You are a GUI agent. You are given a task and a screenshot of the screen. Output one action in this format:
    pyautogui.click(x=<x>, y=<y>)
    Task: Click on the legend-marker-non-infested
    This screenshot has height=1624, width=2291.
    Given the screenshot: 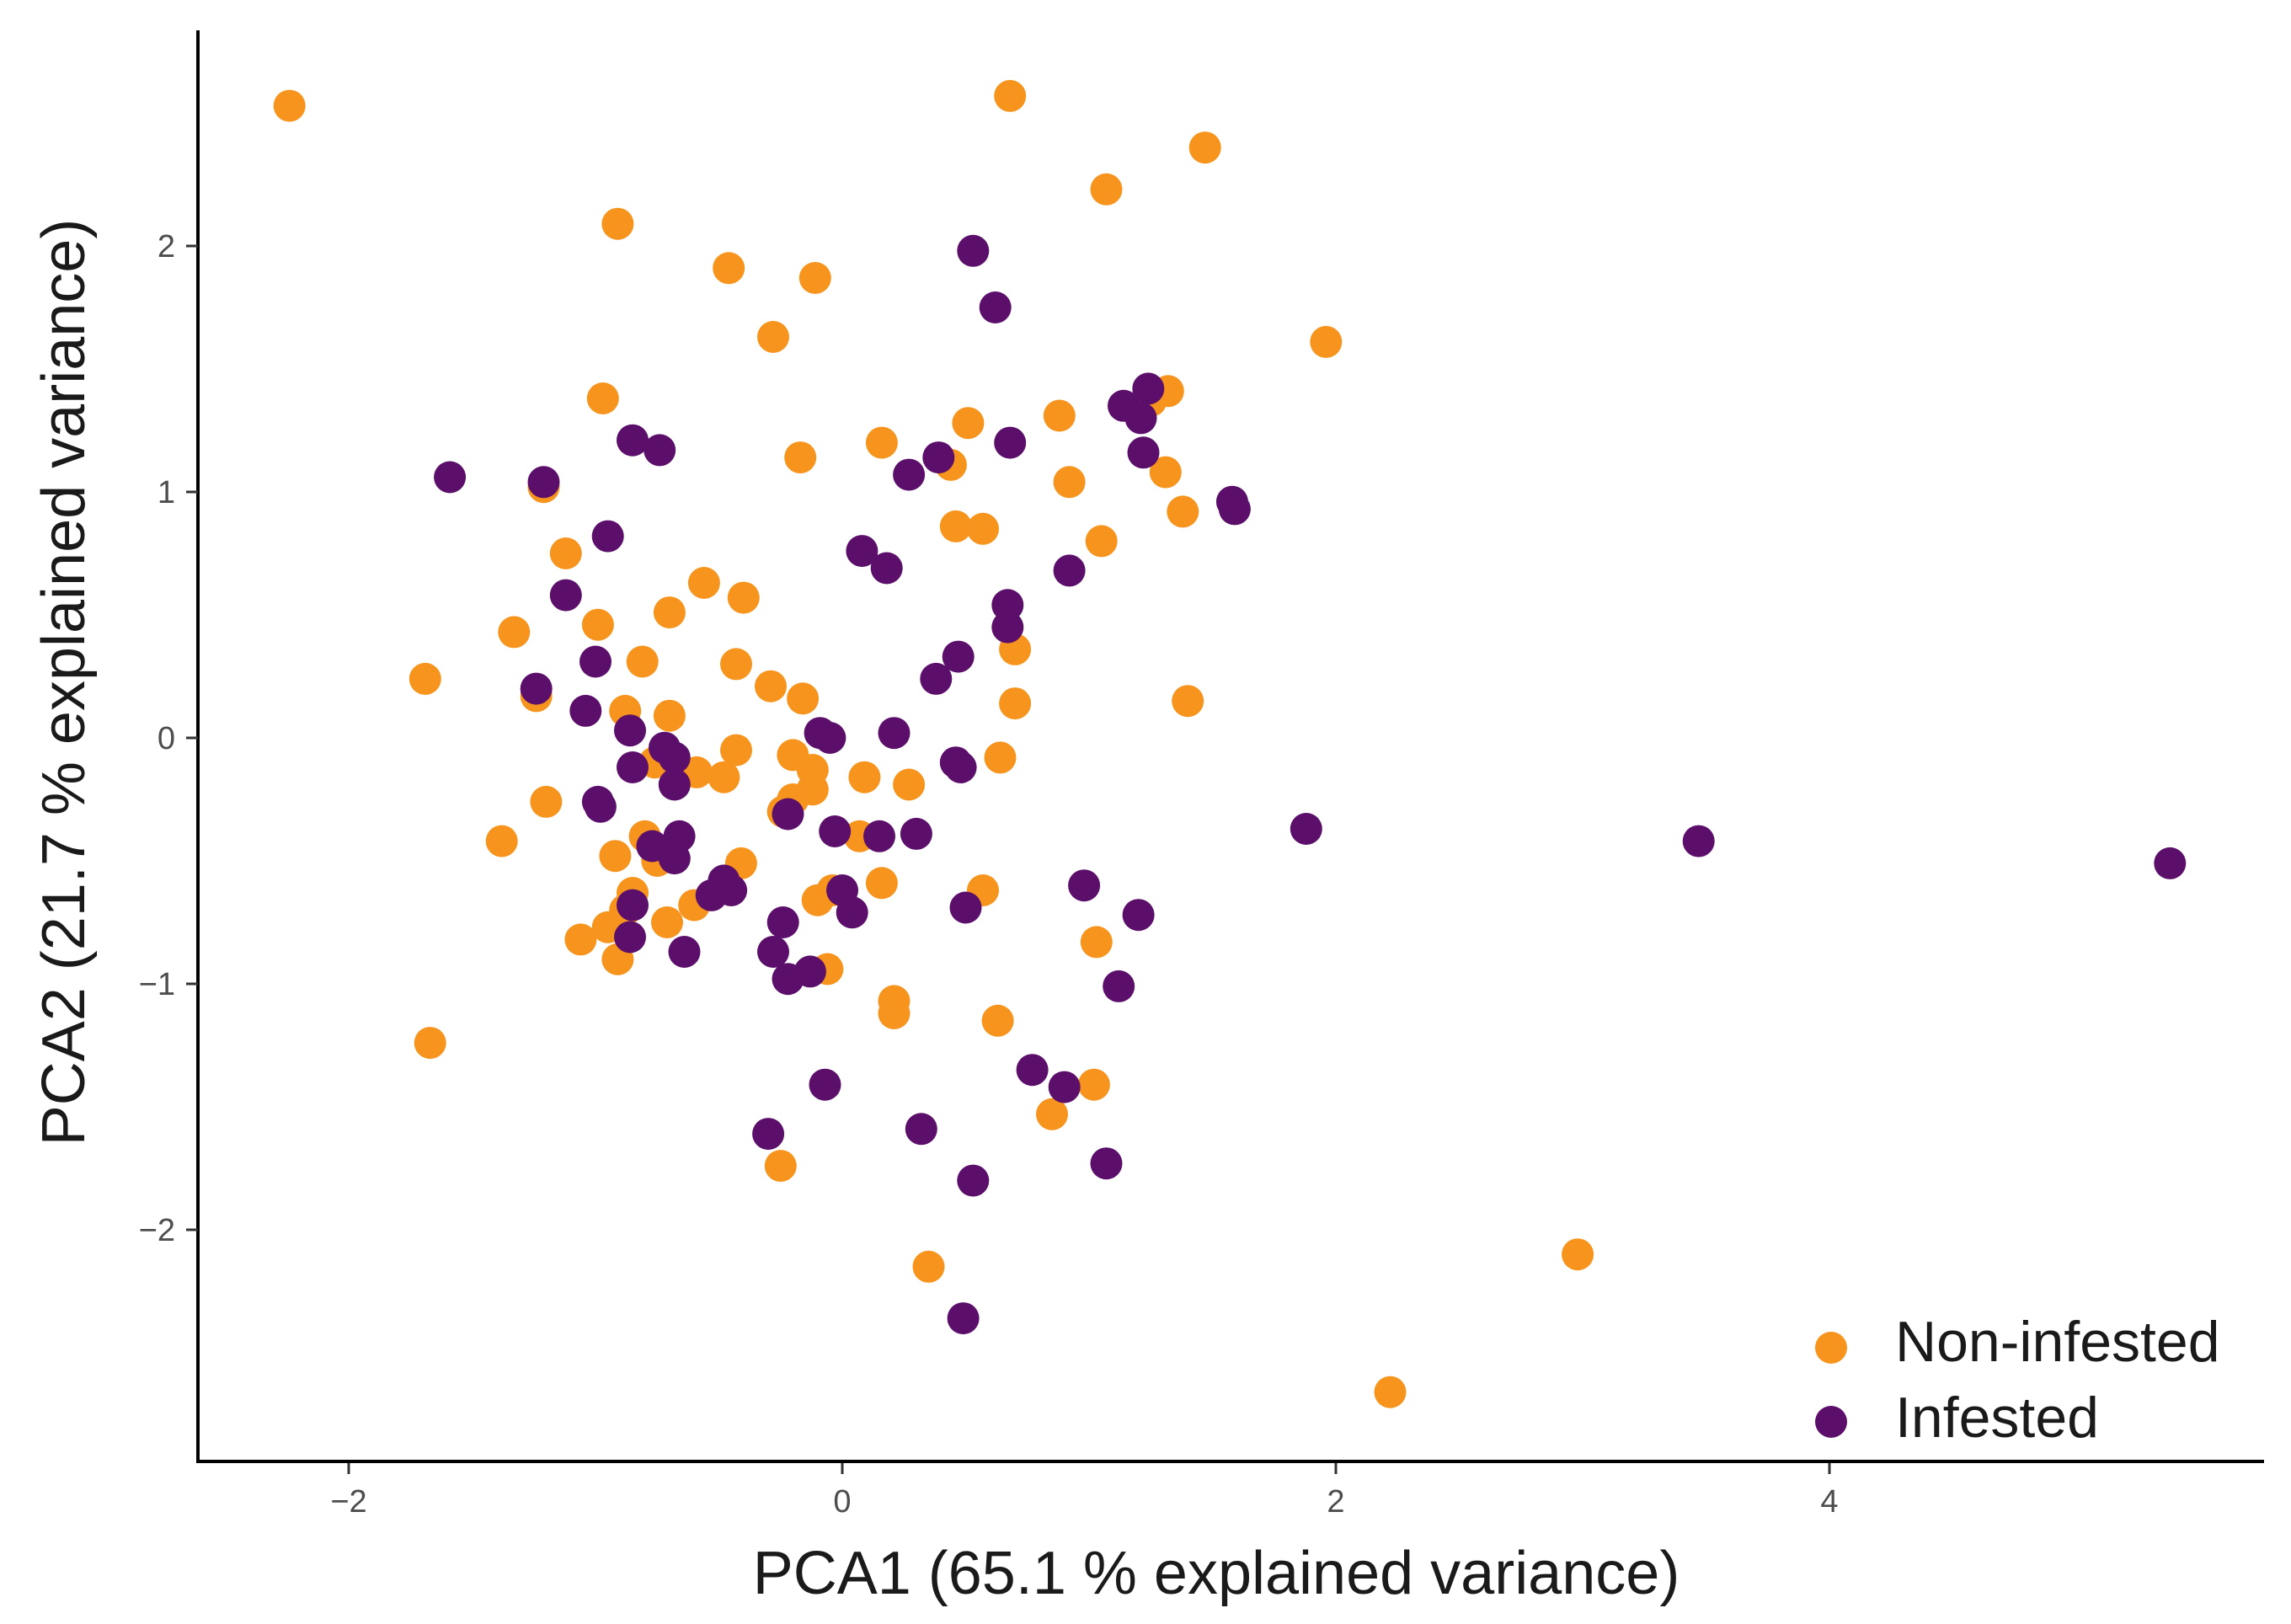 What is the action you would take?
    pyautogui.click(x=1831, y=1348)
    